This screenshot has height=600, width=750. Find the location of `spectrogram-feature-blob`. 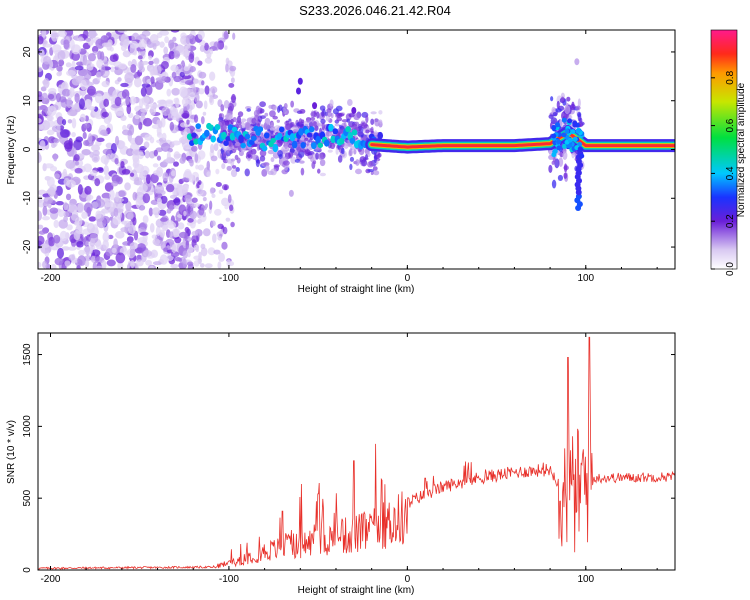

spectrogram-feature-blob is located at coordinates (300, 81).